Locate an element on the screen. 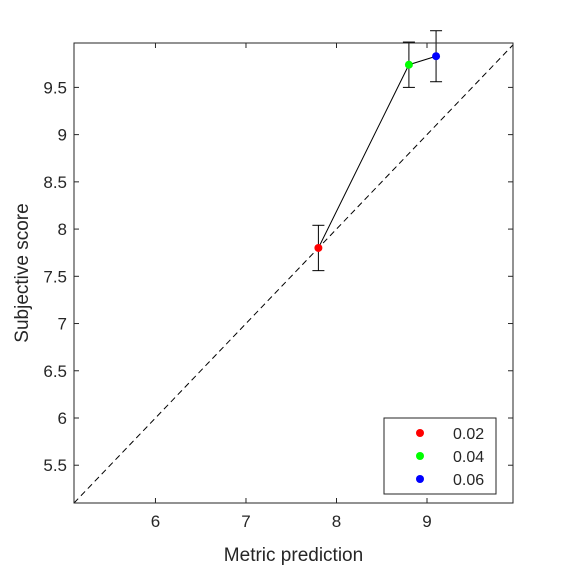 The height and width of the screenshot is (567, 567). data-point-0.04 is located at coordinates (408, 64).